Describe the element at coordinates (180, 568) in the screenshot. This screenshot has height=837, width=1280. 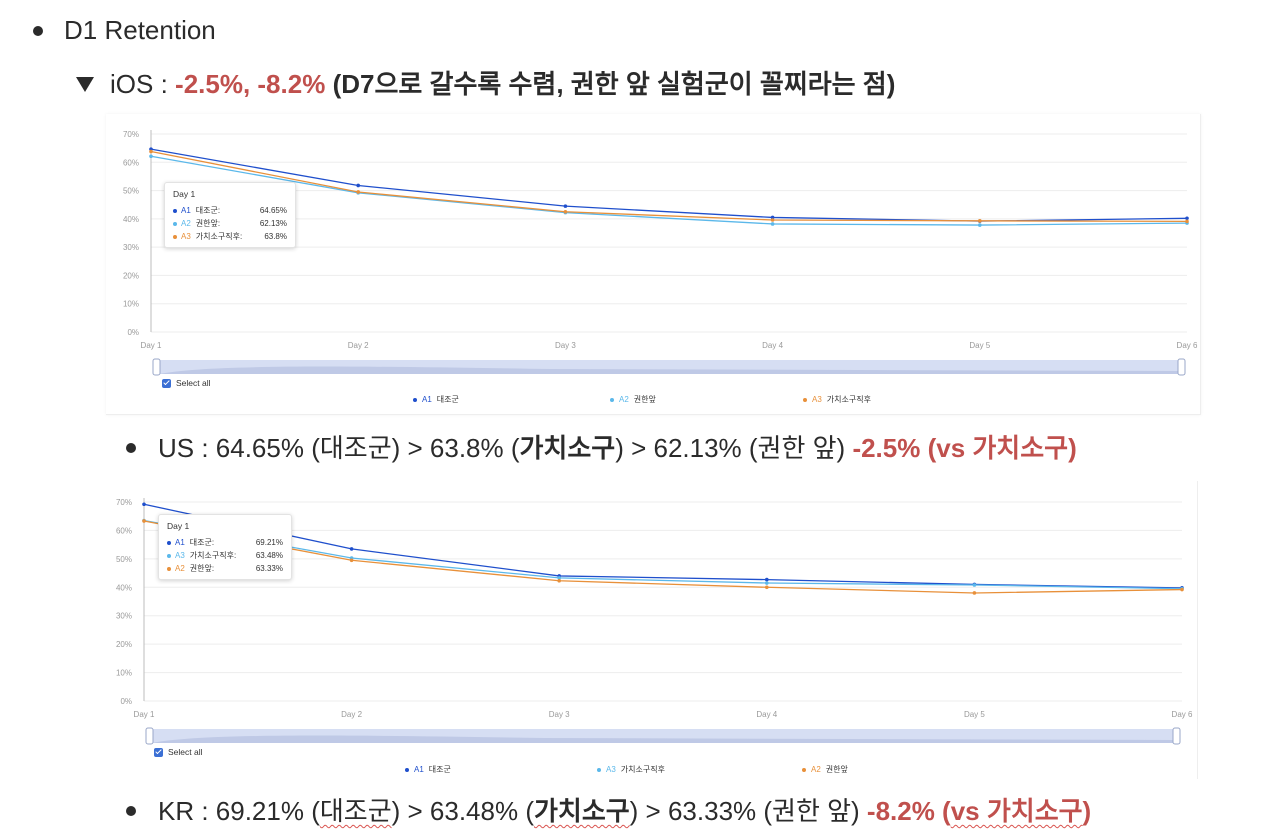
I see `tooltip-code: A2` at that location.